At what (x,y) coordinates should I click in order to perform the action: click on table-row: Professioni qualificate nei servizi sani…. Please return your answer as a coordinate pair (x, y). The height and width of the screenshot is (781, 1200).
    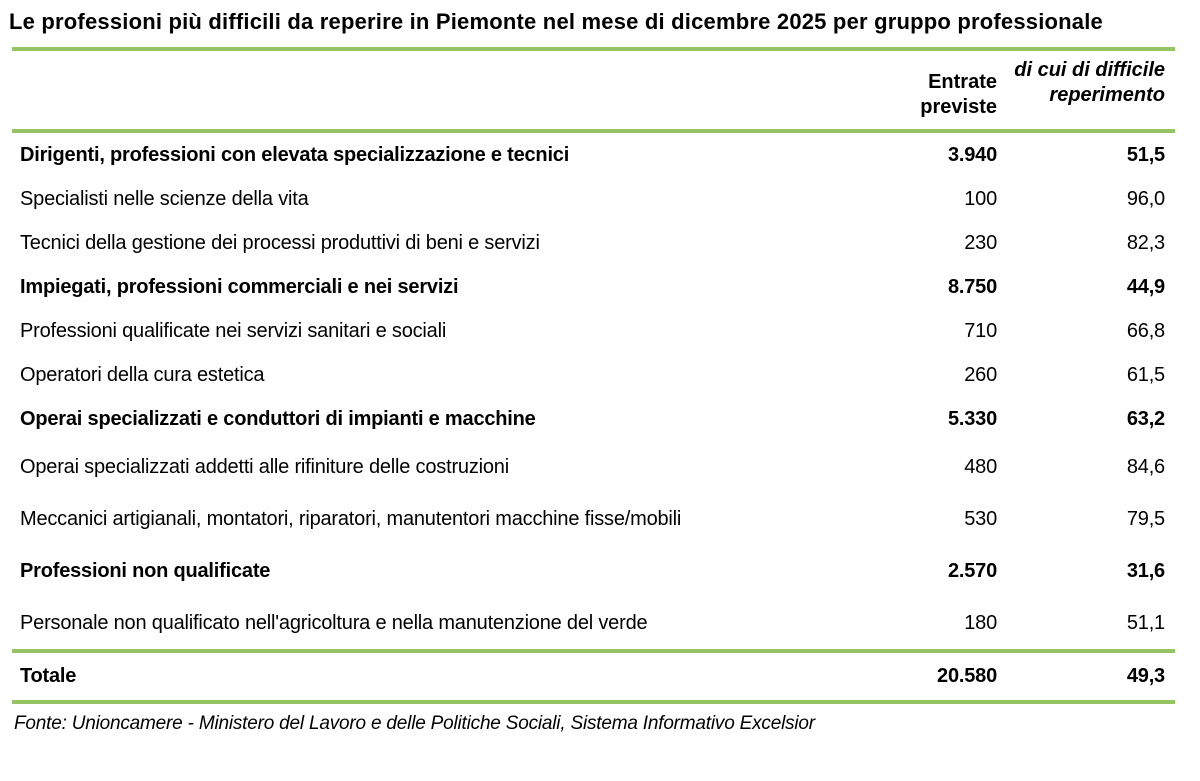
    Looking at the image, I should click on (600, 331).